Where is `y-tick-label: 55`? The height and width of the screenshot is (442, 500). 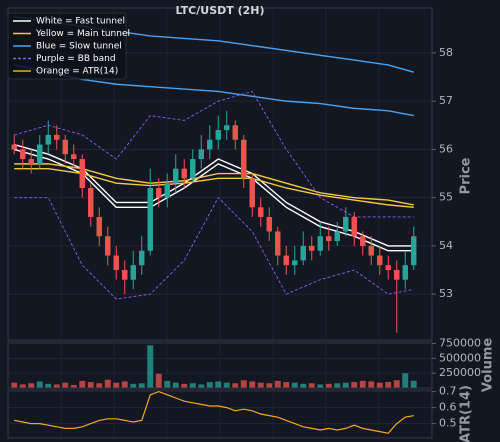 y-tick-label: 55 is located at coordinates (446, 197).